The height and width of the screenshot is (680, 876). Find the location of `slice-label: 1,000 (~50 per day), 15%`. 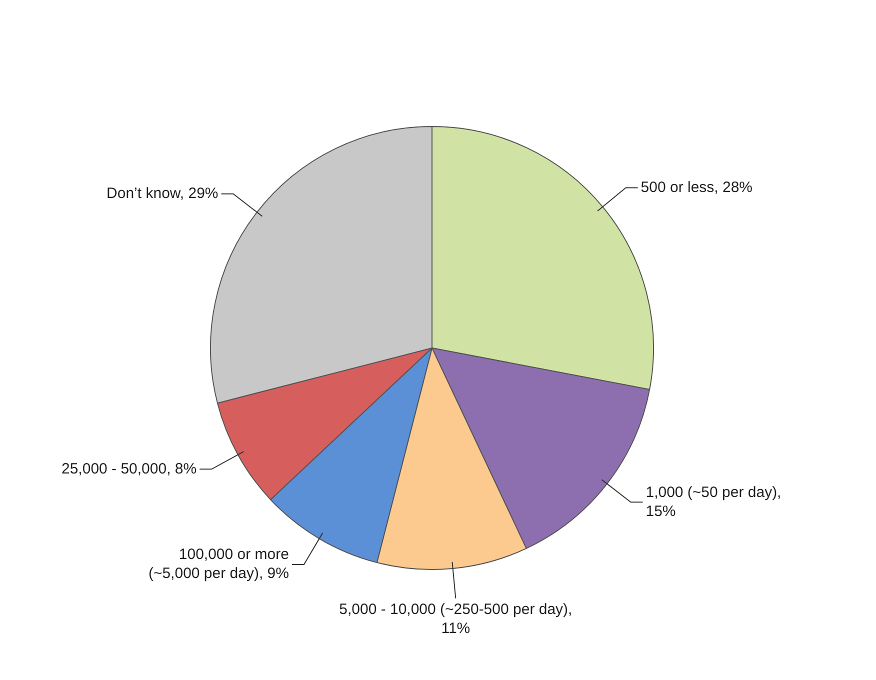

slice-label: 1,000 (~50 per day), 15% is located at coordinates (714, 502).